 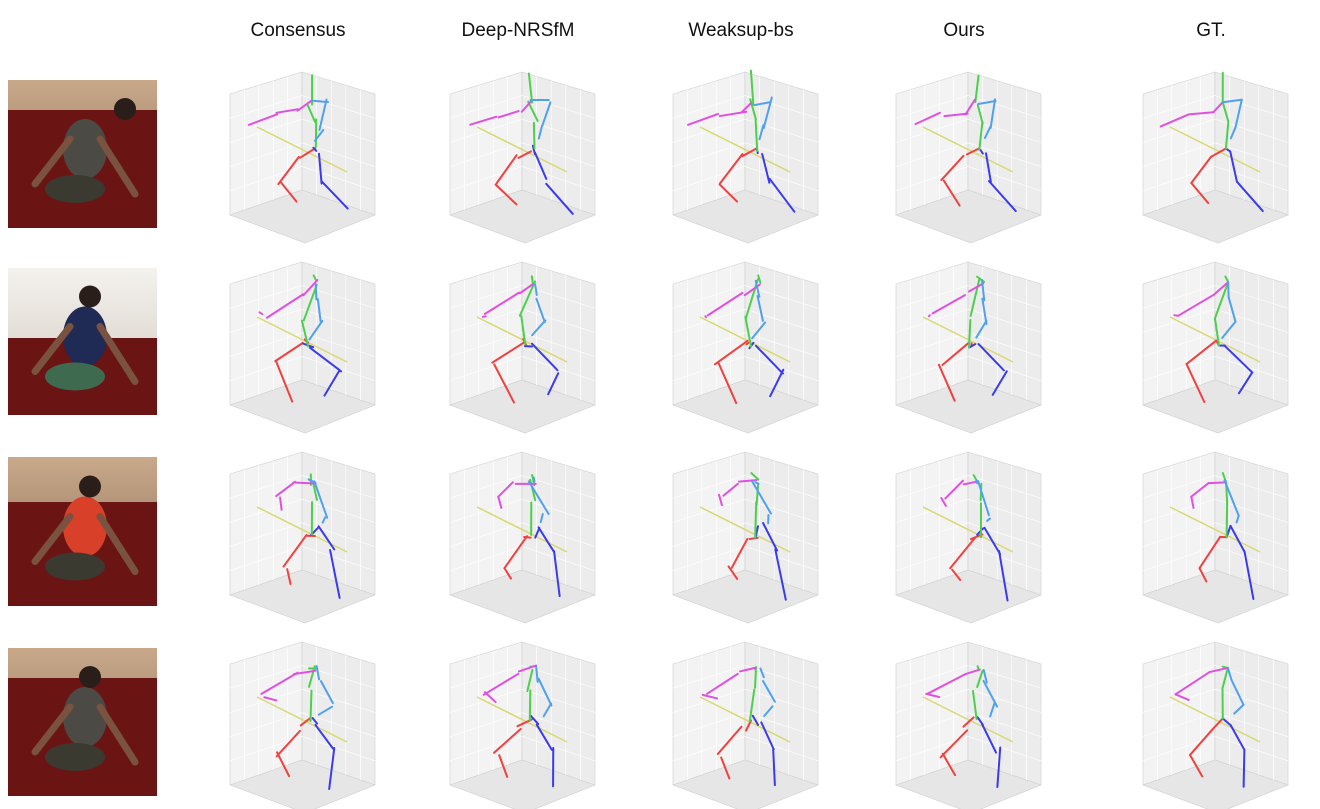 What do you see at coordinates (85, 526) in the screenshot?
I see `photo-torso` at bounding box center [85, 526].